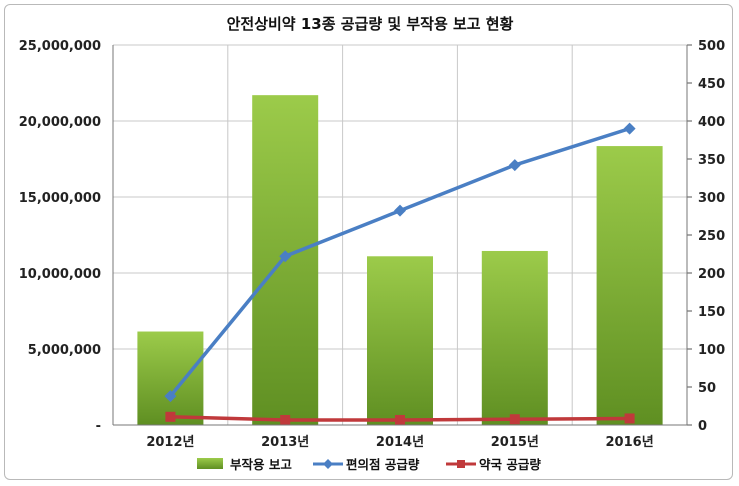  Describe the element at coordinates (400, 442) in the screenshot. I see `x-tick-label: 2014년` at that location.